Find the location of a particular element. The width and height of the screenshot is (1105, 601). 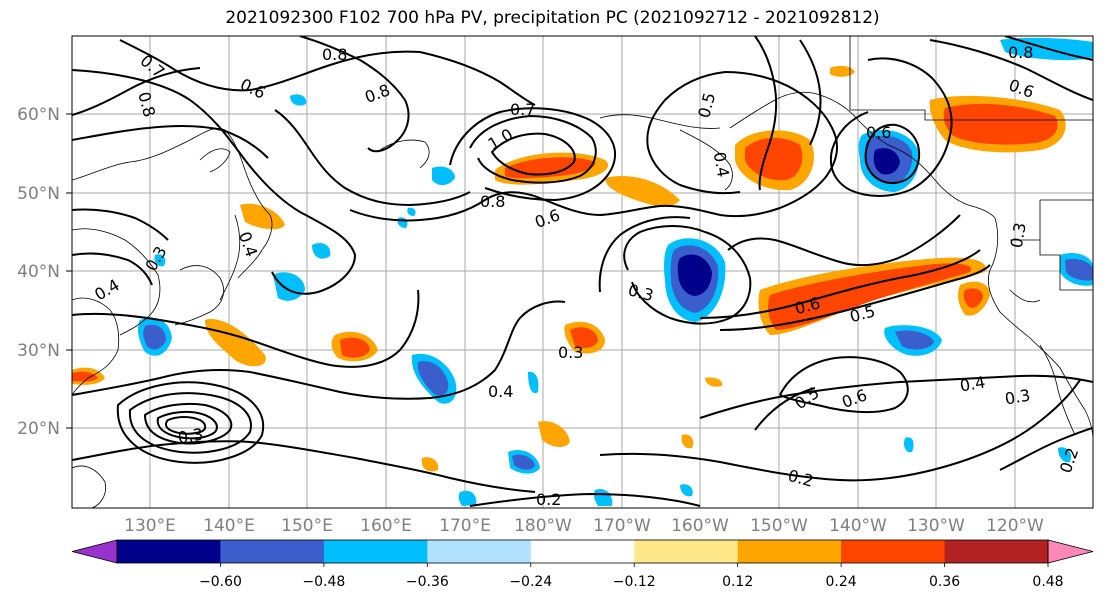

colorbar-label: −0.60 is located at coordinates (220, 582).